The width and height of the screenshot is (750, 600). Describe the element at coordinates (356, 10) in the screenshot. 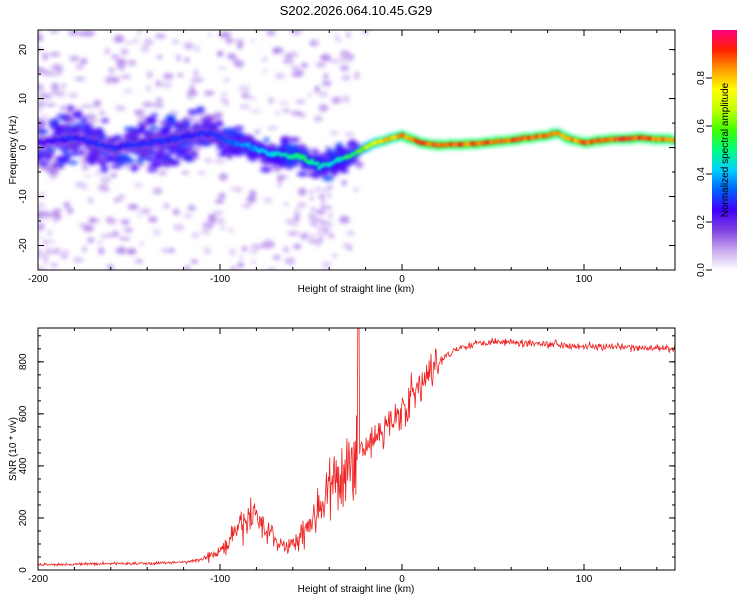

I see `chart-title: S202.2026.064.10.45.G29` at that location.